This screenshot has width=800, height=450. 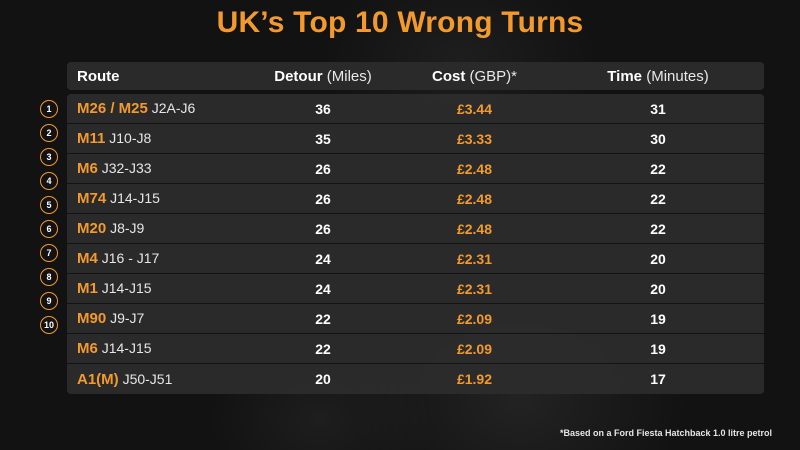 I want to click on junctions: J2A-J6, so click(x=173, y=108).